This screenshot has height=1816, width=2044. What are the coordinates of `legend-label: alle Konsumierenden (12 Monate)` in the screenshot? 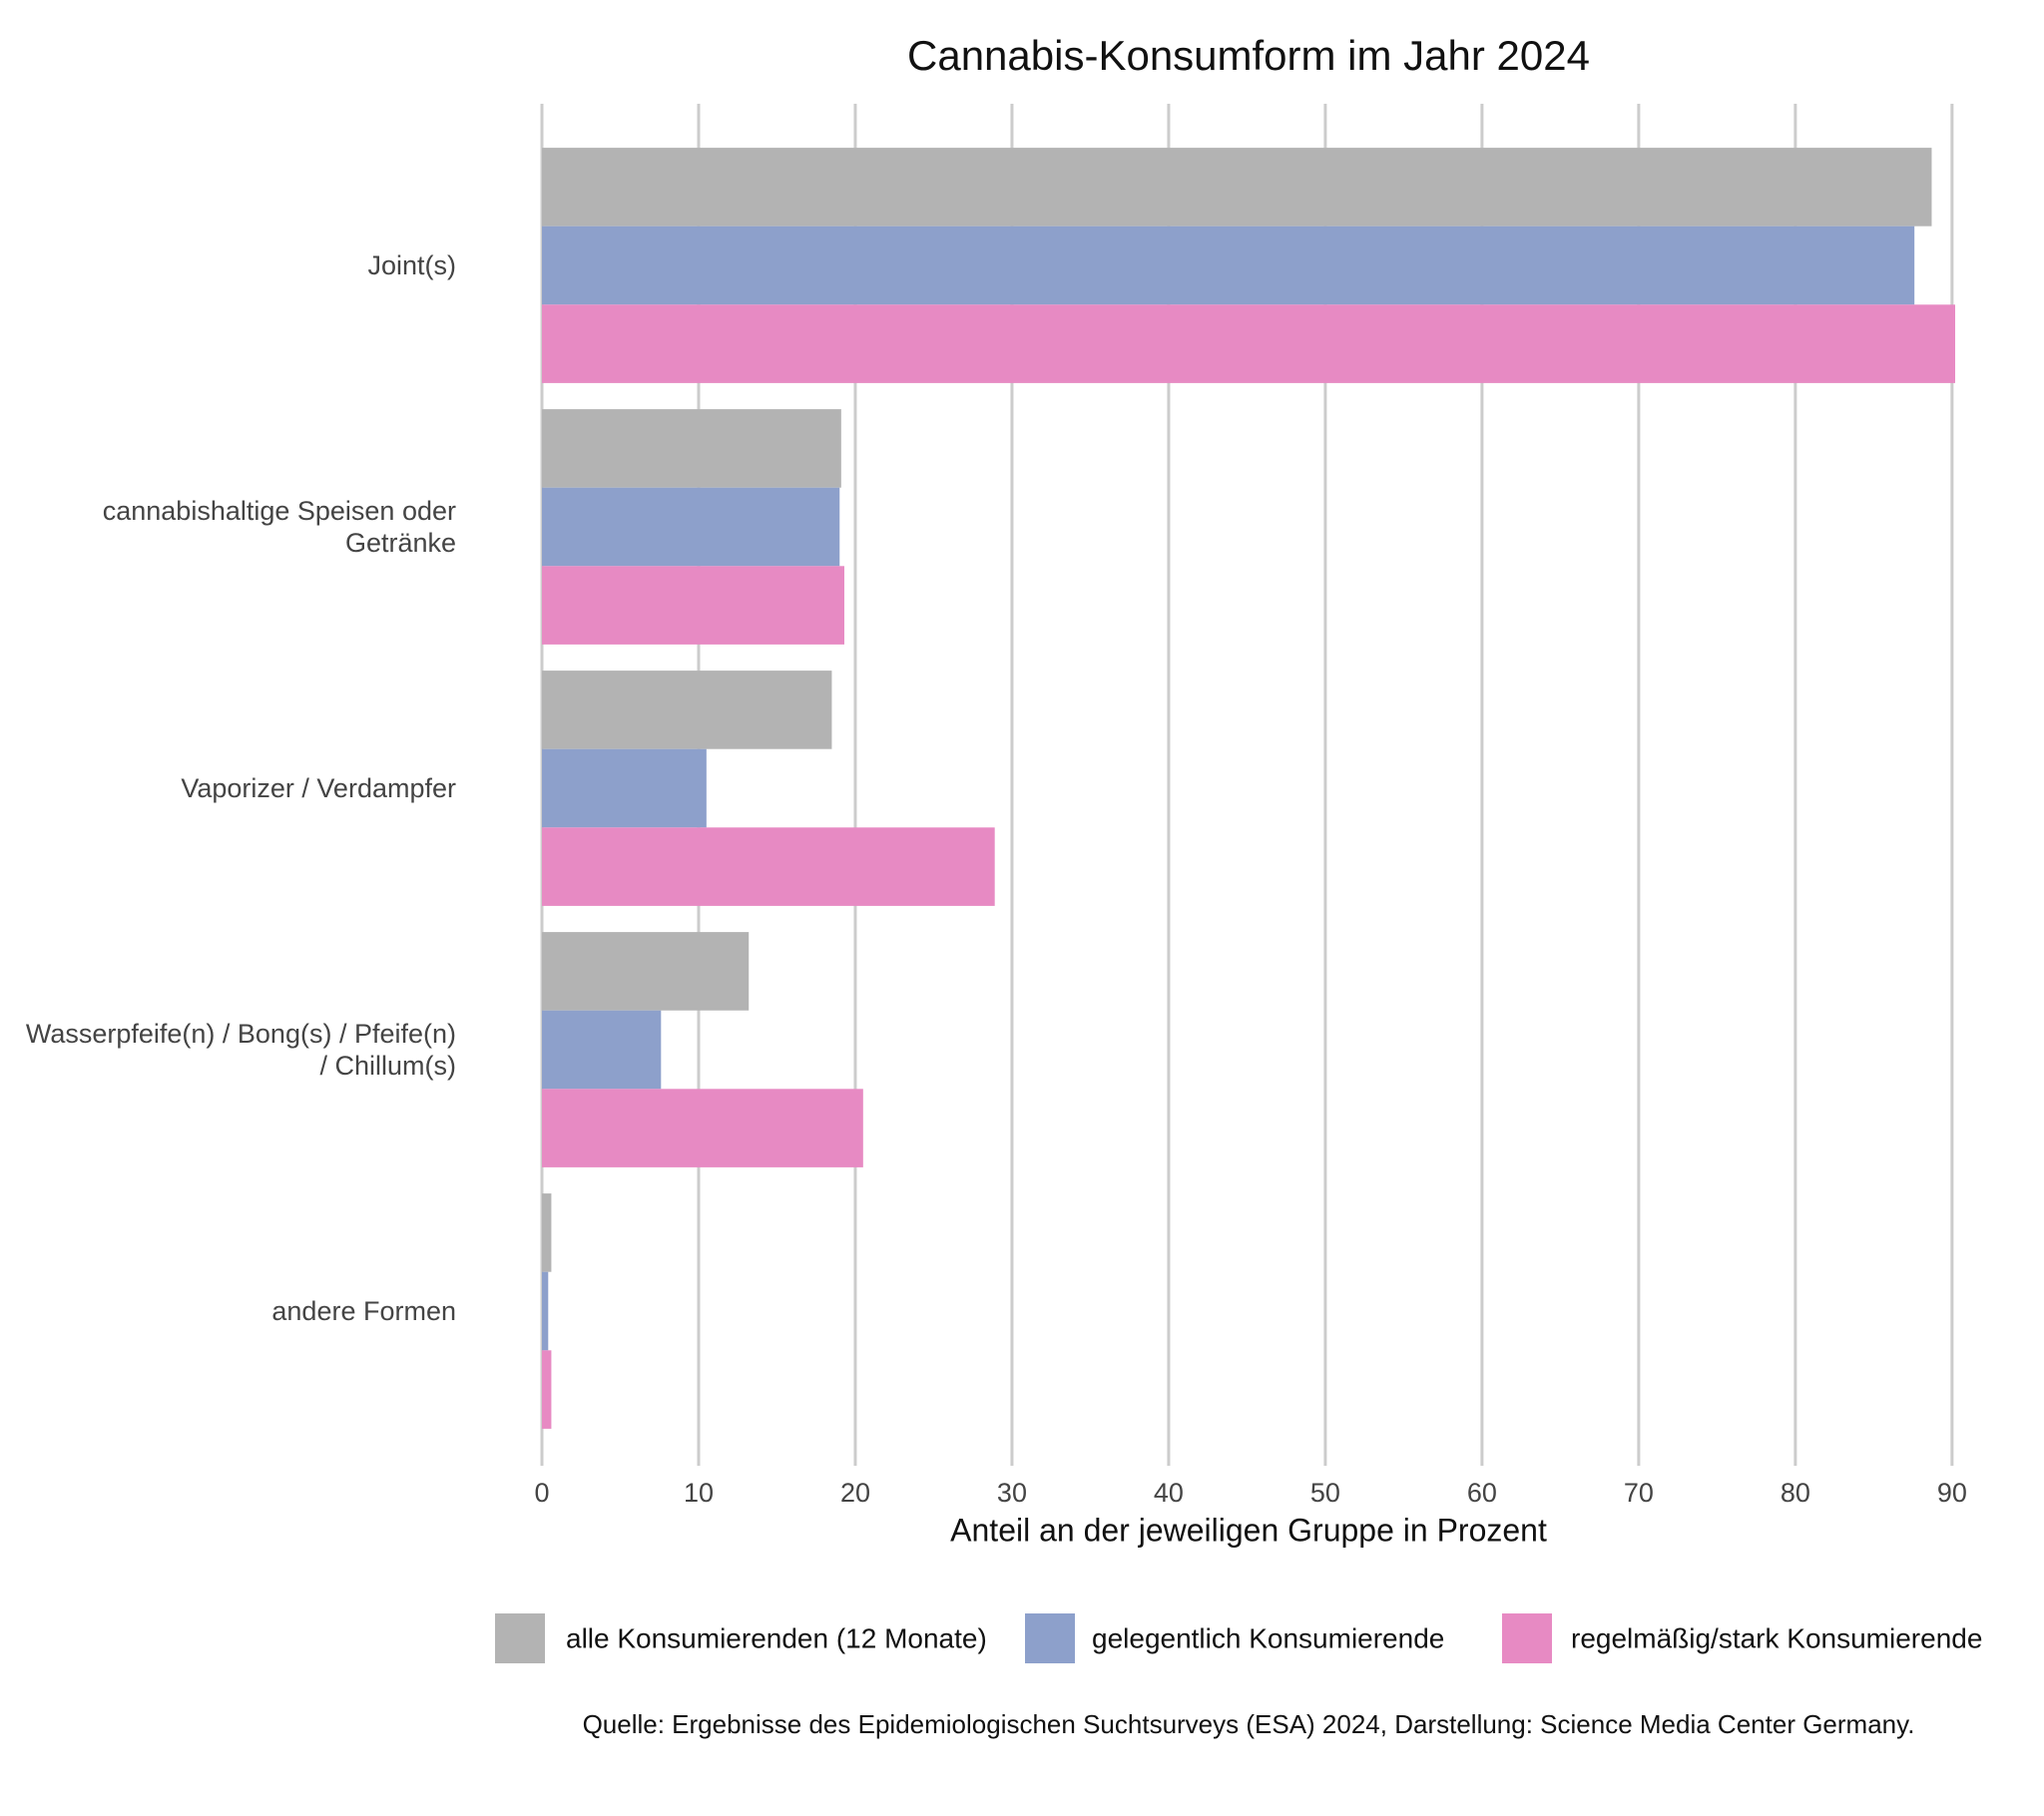 It's located at (776, 1637).